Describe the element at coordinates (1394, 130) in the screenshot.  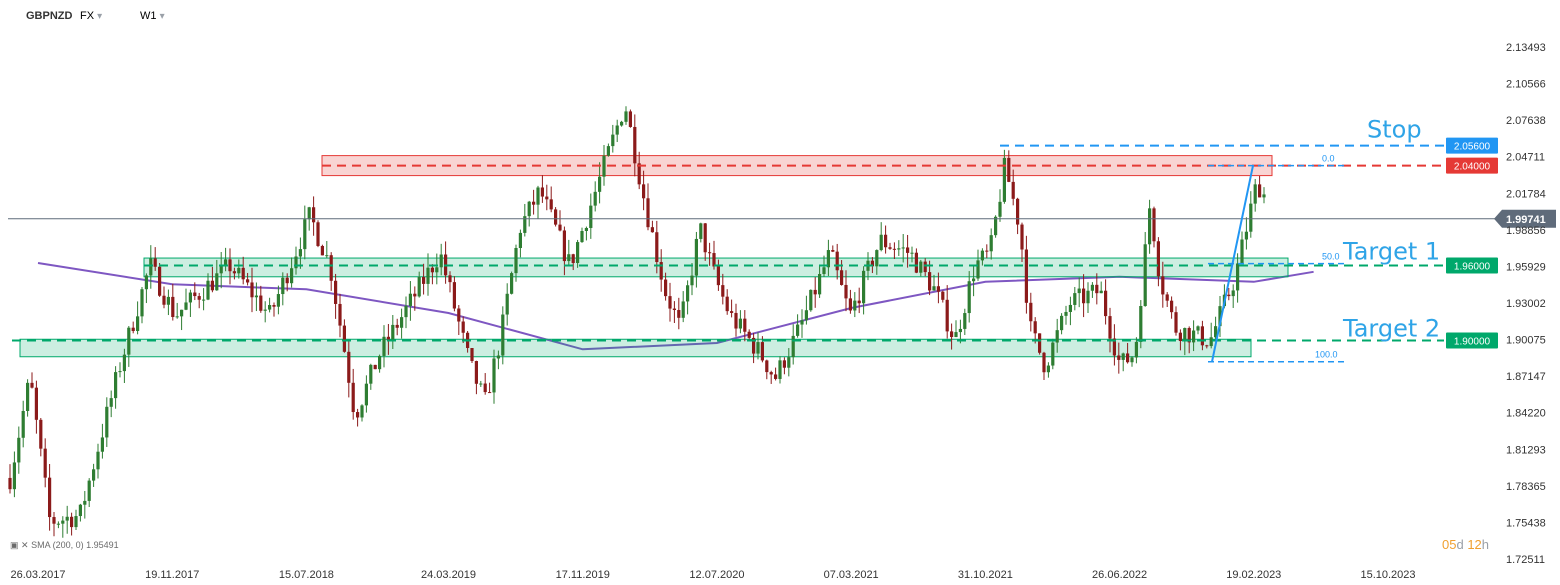
I see `stop-text: Stop` at that location.